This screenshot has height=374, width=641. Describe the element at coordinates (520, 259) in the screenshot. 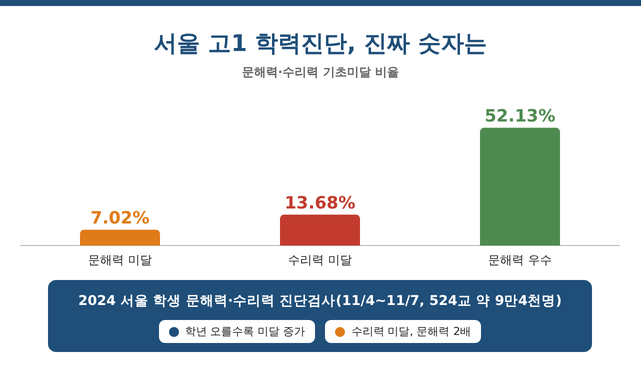

I see `x-tick-label: 문해력 우수` at that location.